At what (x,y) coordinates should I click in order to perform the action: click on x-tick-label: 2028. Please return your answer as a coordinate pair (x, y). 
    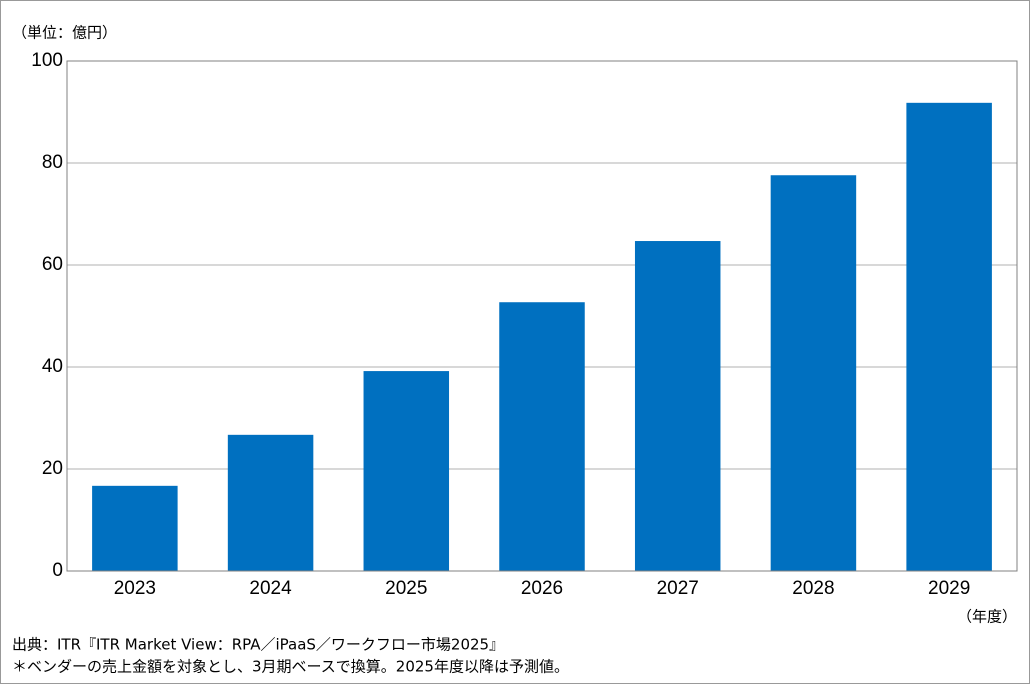
    Looking at the image, I should click on (813, 588).